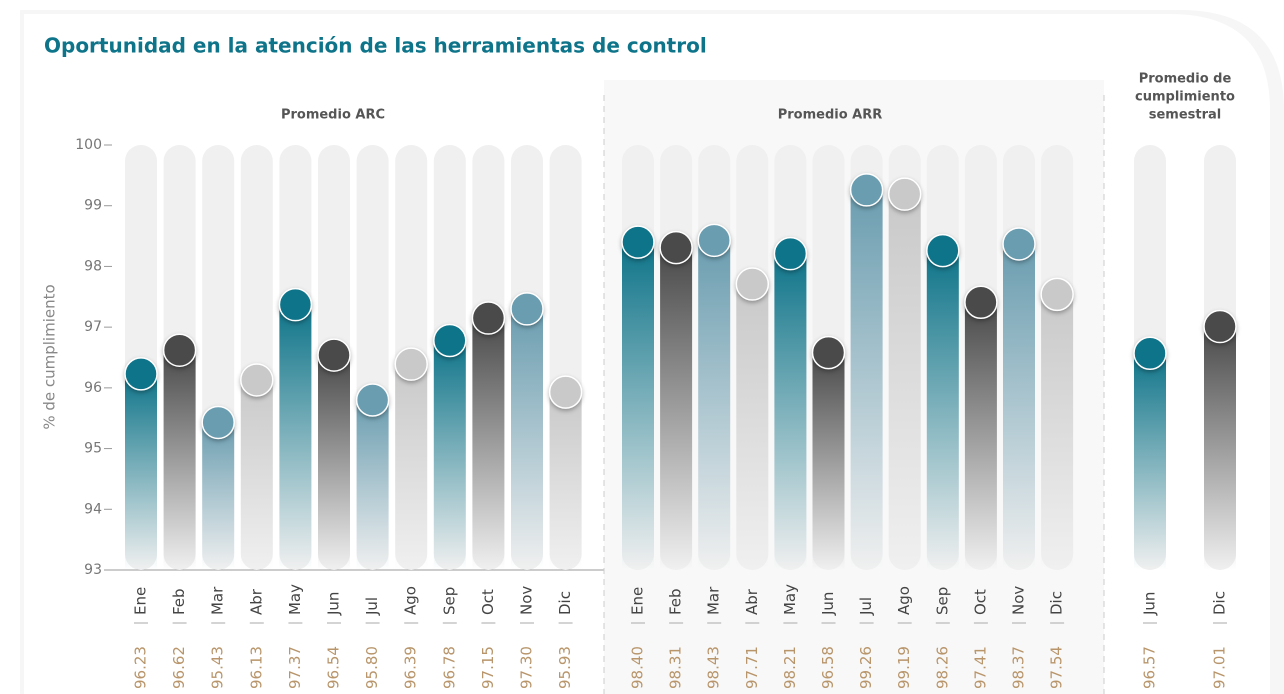 Image resolution: width=1284 pixels, height=694 pixels. I want to click on value-label: 98.21, so click(790, 667).